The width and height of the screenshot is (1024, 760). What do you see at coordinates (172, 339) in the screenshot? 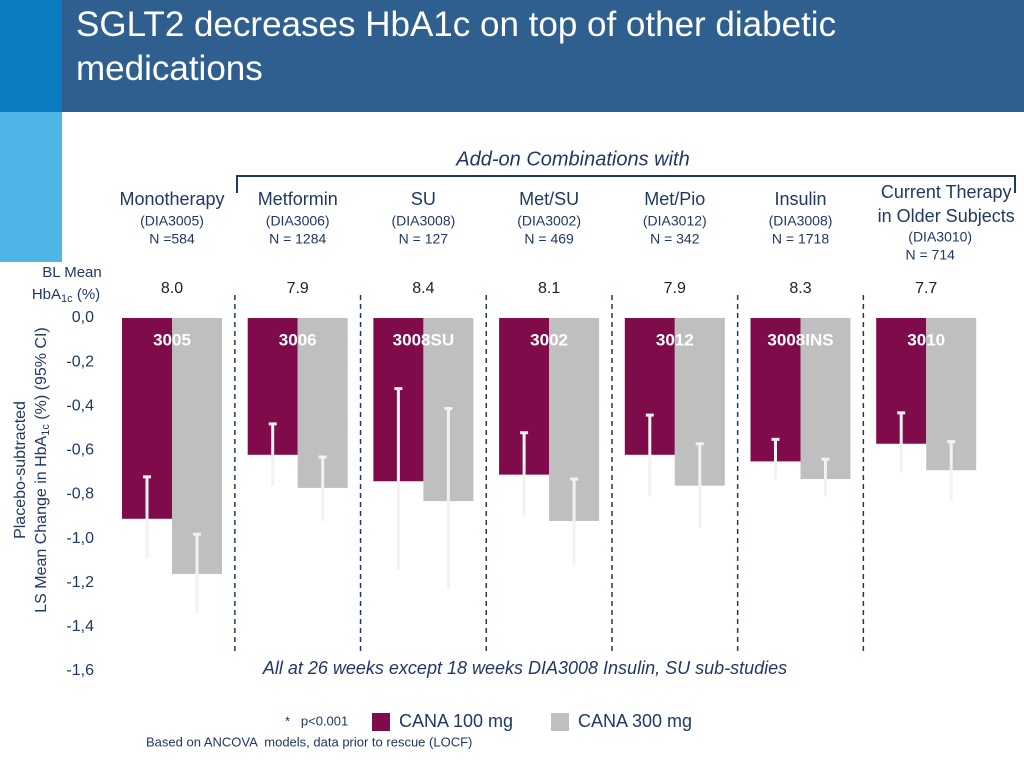
I see `bar-label: 3005` at bounding box center [172, 339].